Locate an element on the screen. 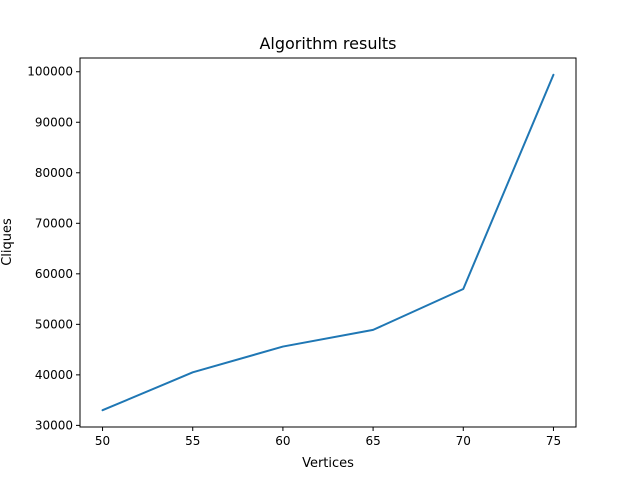 The width and height of the screenshot is (640, 480). x-tick-label: 75 is located at coordinates (553, 441).